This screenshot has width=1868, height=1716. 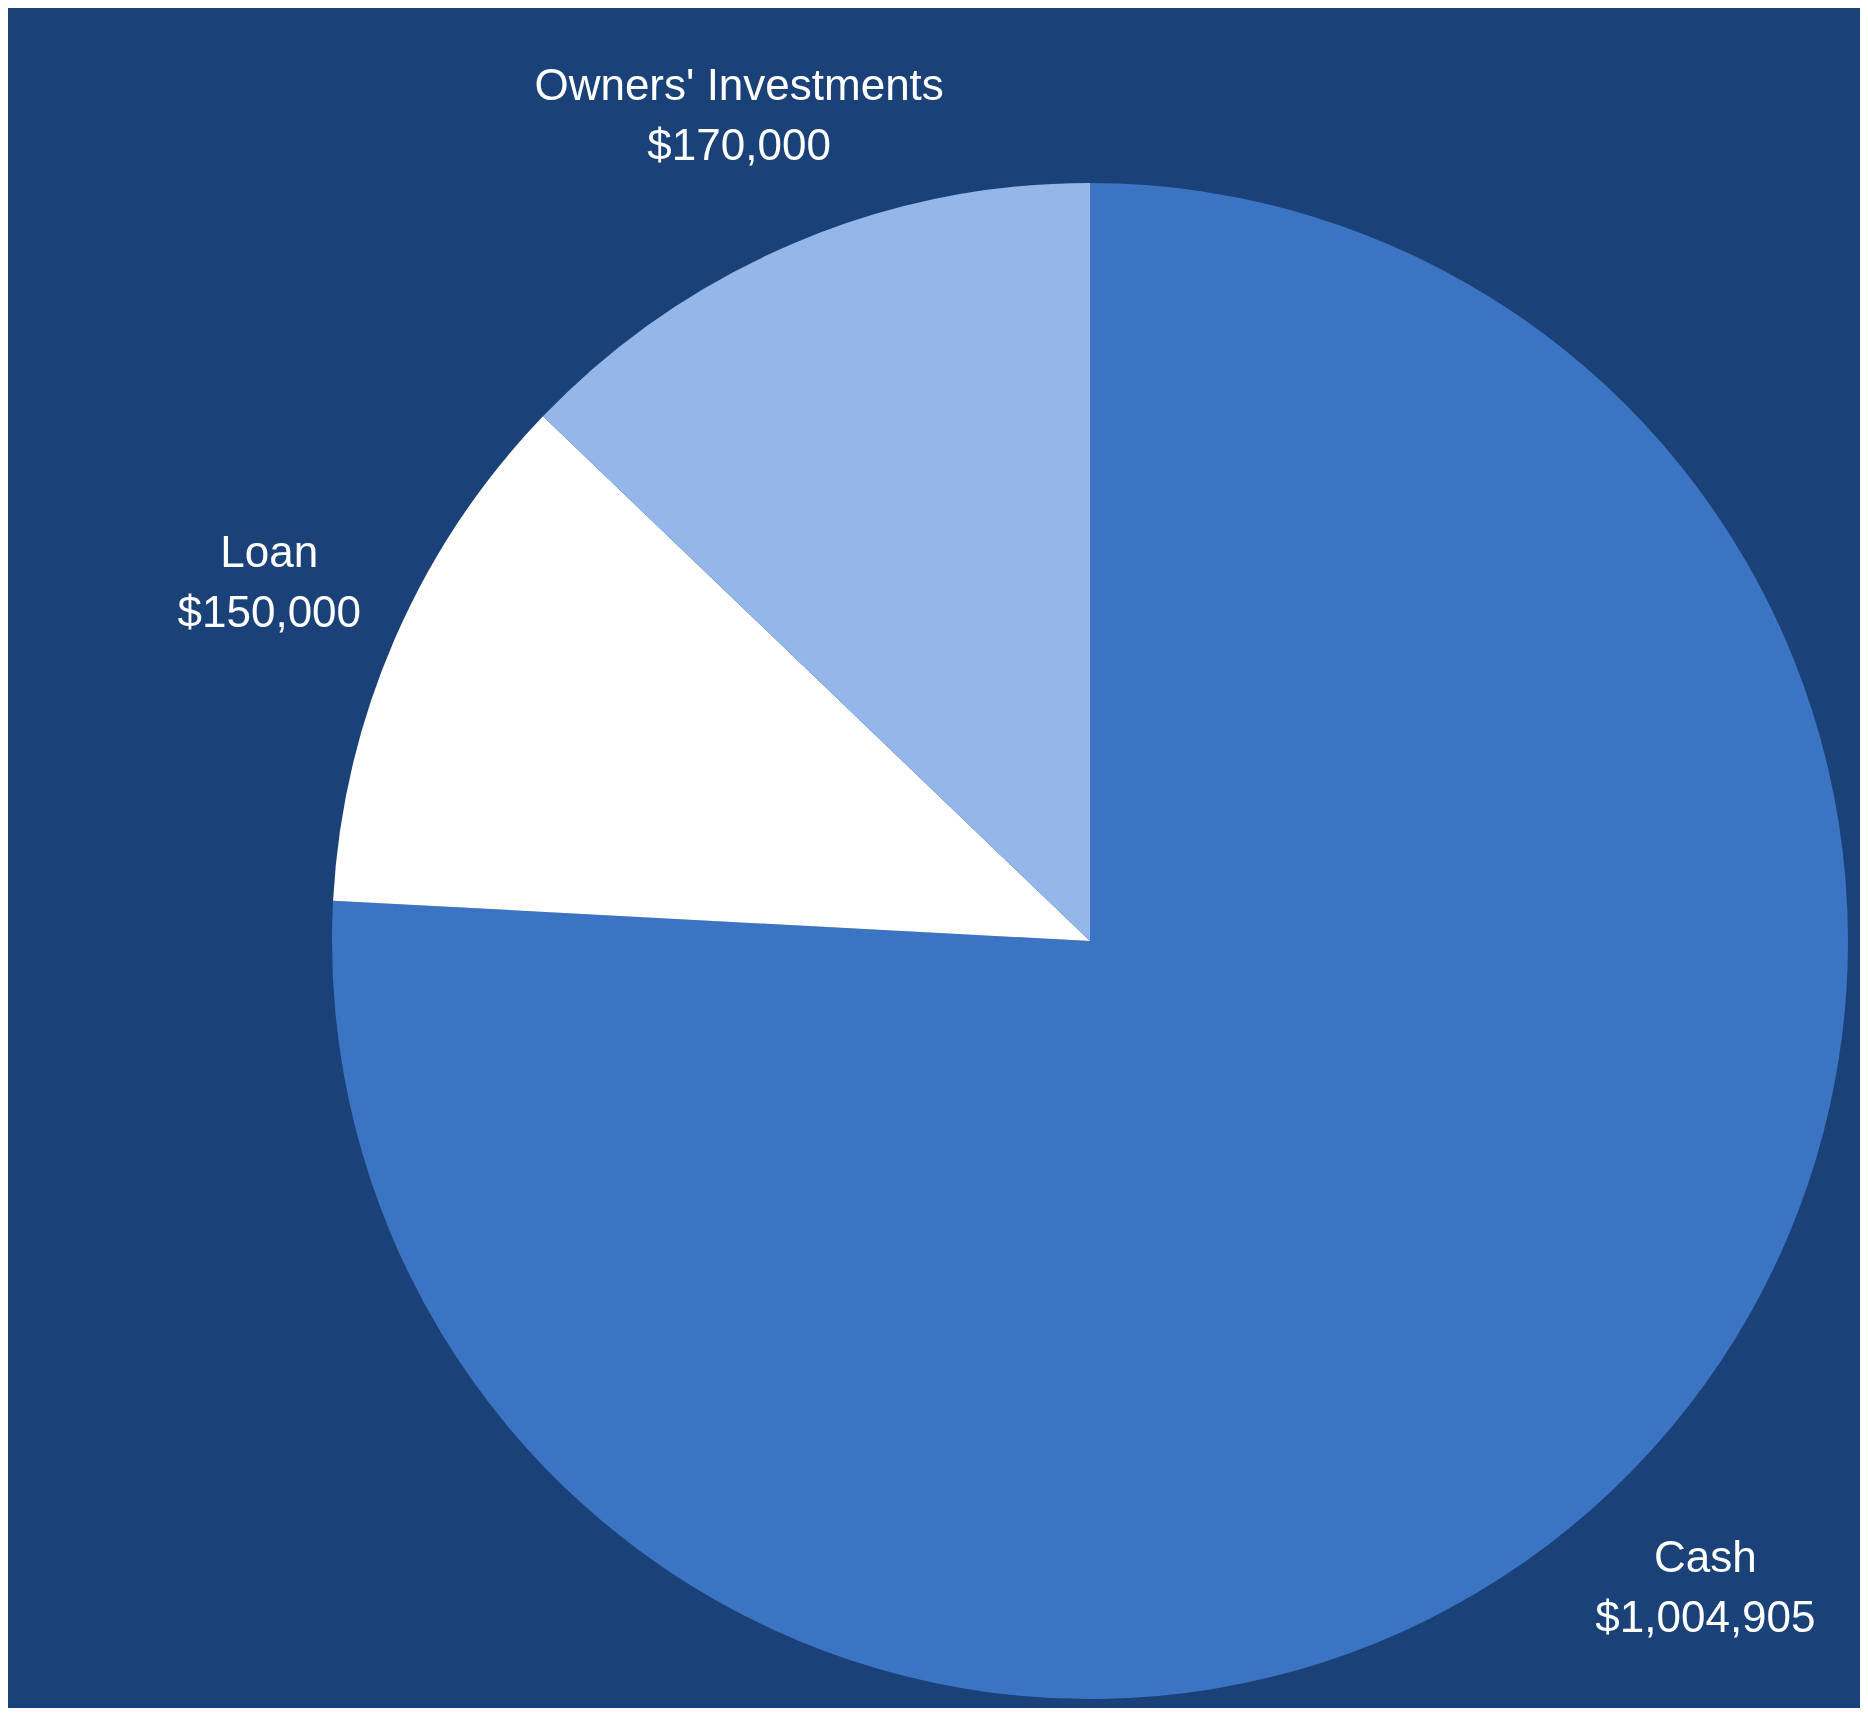 What do you see at coordinates (1705, 1617) in the screenshot?
I see `data-label: $1,004,905` at bounding box center [1705, 1617].